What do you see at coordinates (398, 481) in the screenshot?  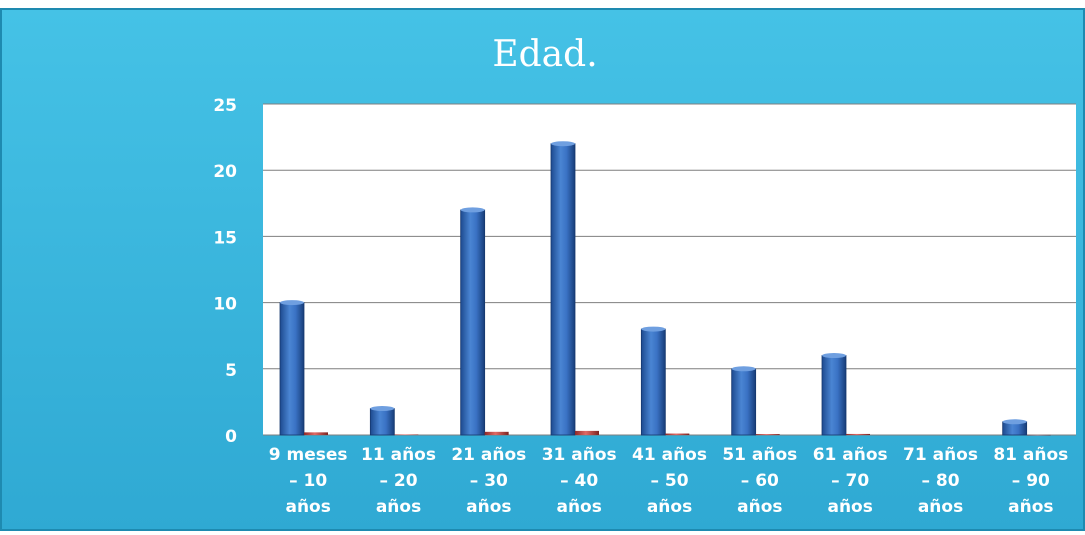 I see `x-tick-label-2: 11 años – 20 años` at bounding box center [398, 481].